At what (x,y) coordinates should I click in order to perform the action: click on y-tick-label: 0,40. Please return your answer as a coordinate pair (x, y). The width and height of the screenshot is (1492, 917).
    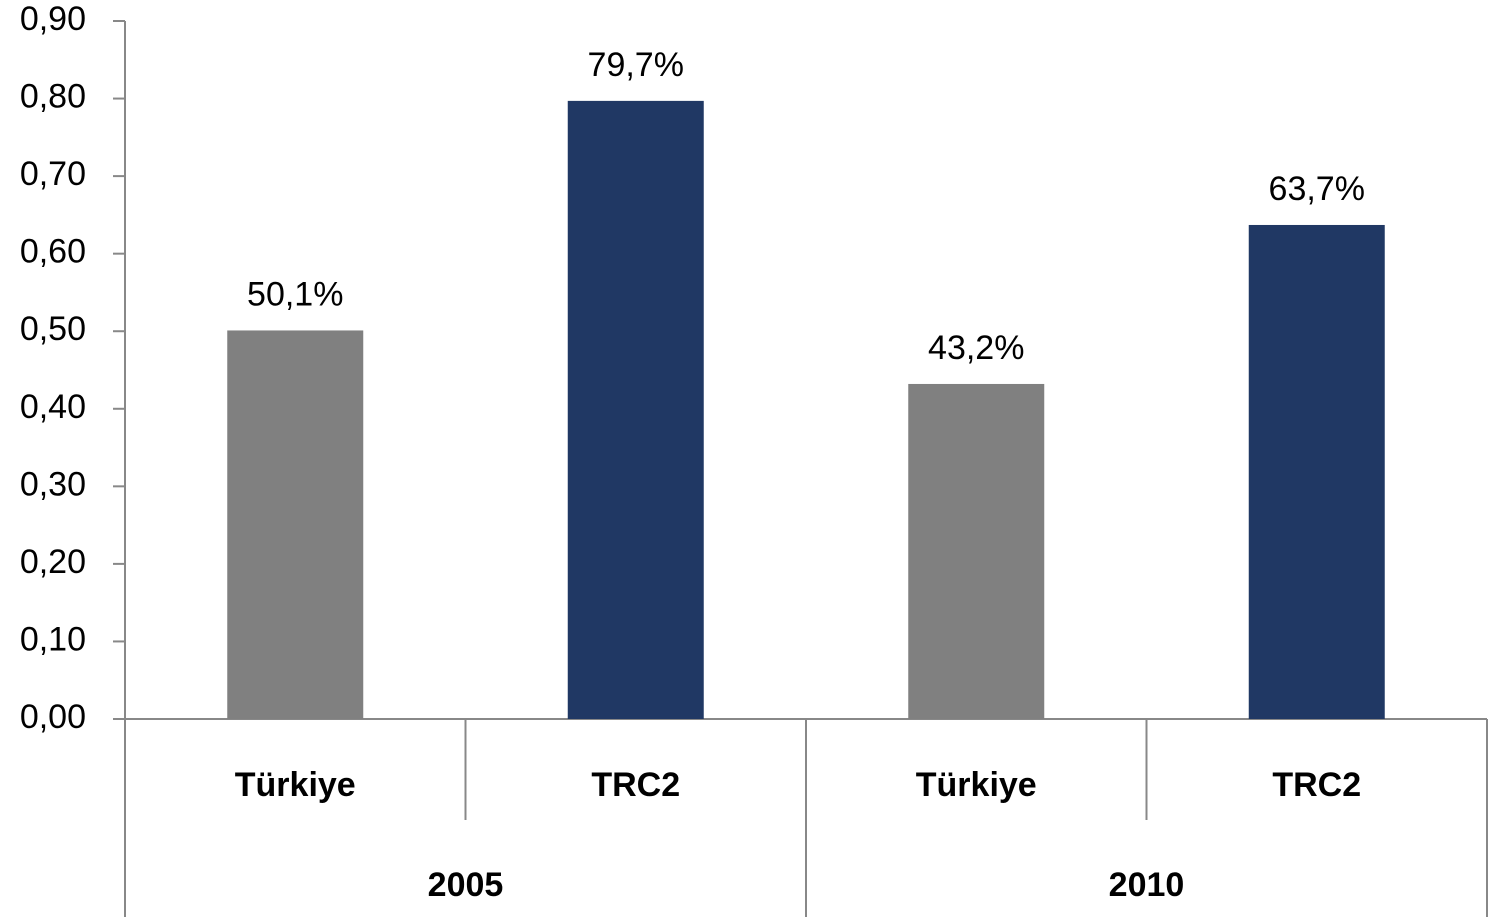
    Looking at the image, I should click on (53, 407).